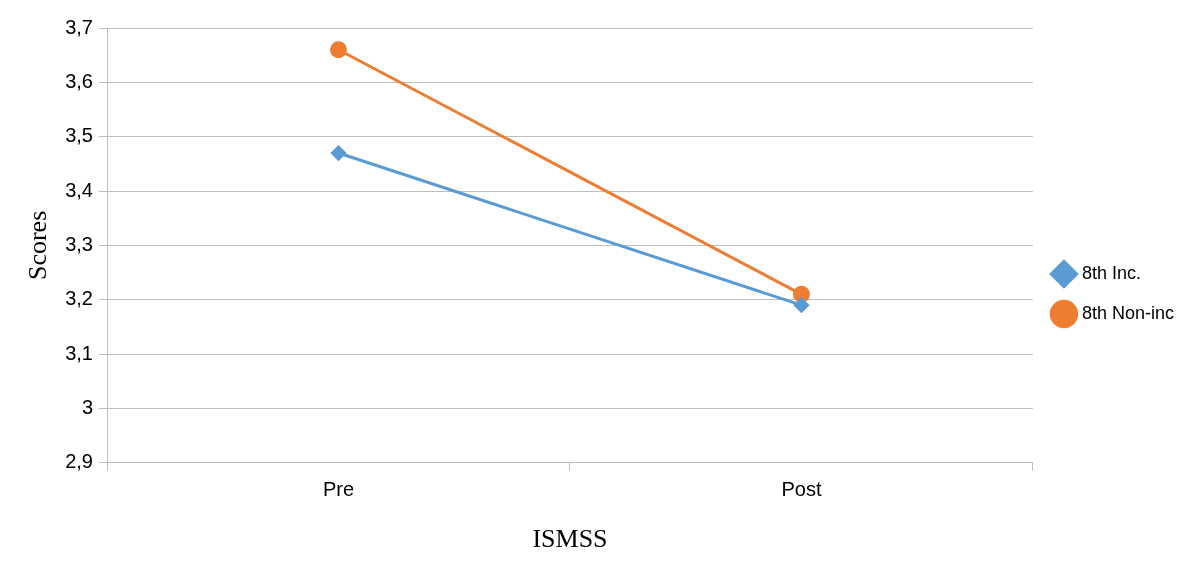 This screenshot has height=578, width=1196. What do you see at coordinates (801, 489) in the screenshot?
I see `x-tick-label: Post` at bounding box center [801, 489].